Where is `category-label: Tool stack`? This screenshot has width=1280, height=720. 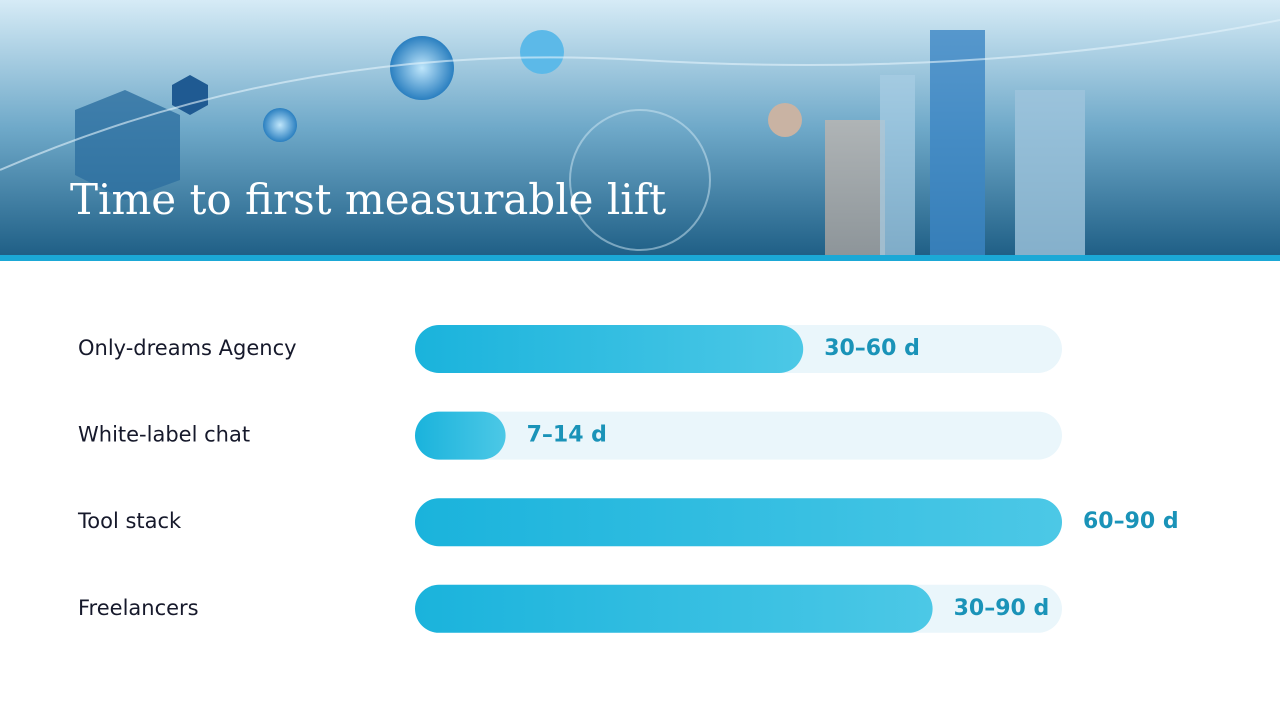
category-label: Tool stack is located at coordinates (129, 521).